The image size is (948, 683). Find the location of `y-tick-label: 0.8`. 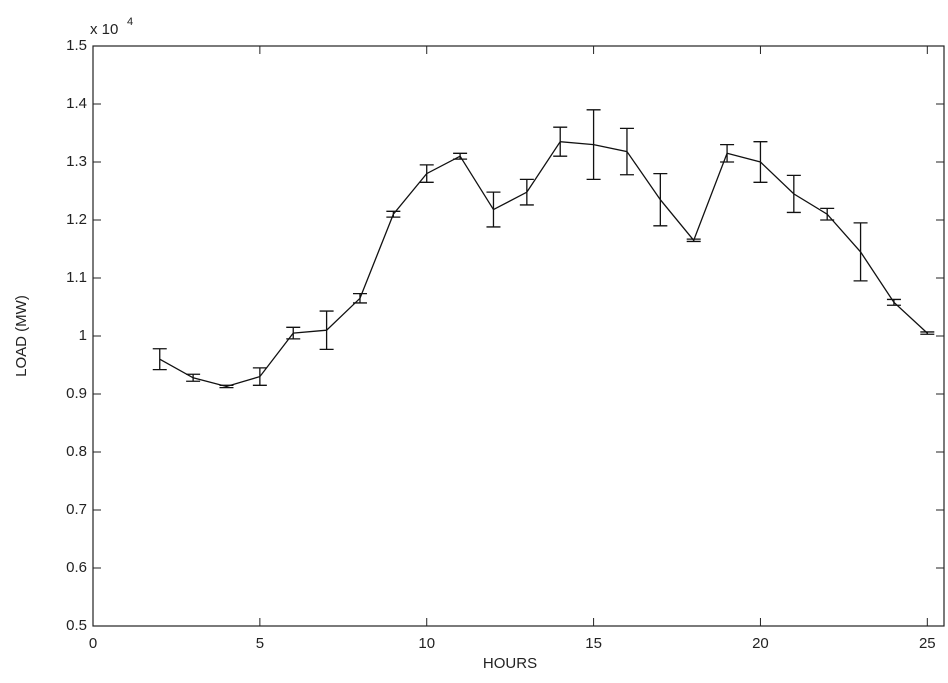

y-tick-label: 0.8 is located at coordinates (76, 451).